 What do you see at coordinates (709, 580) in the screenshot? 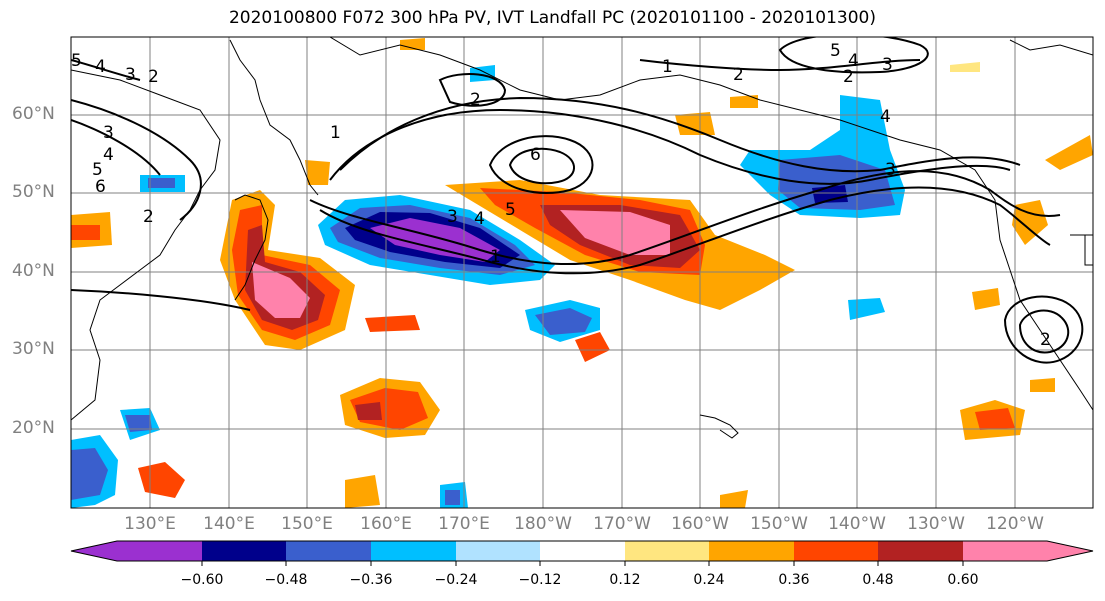
I see `colorbar-tick-label: 0.24` at bounding box center [709, 580].